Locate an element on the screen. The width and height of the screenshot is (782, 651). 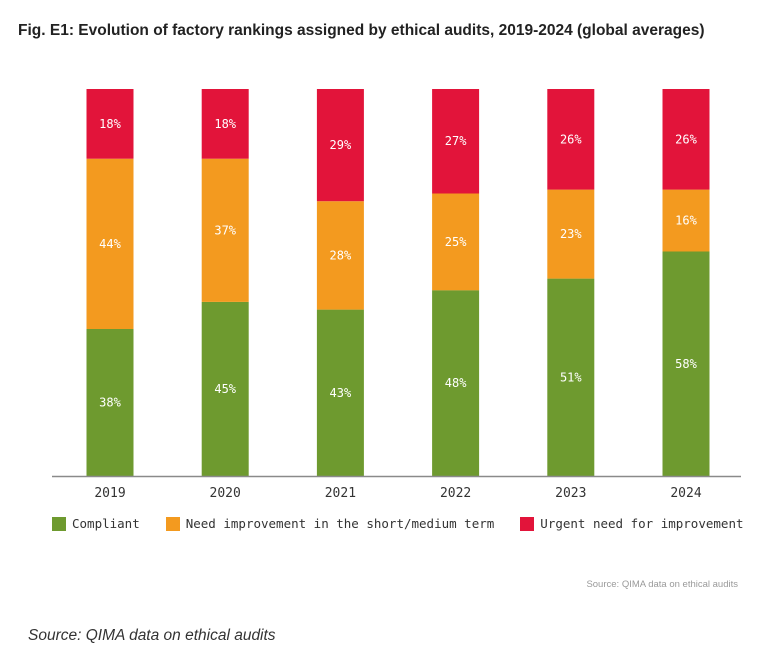
x-tick-label-2024: 2024 is located at coordinates (685, 493).